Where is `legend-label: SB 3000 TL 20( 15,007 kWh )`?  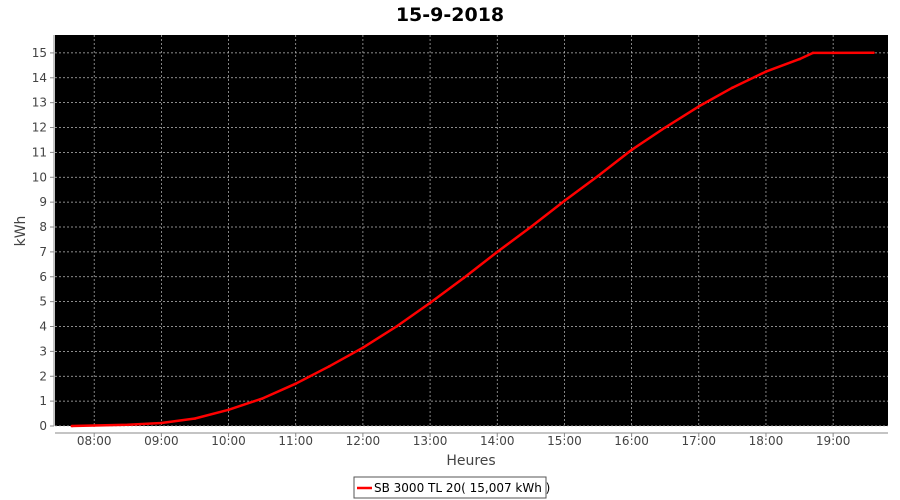 legend-label: SB 3000 TL 20( 15,007 kWh ) is located at coordinates (462, 488).